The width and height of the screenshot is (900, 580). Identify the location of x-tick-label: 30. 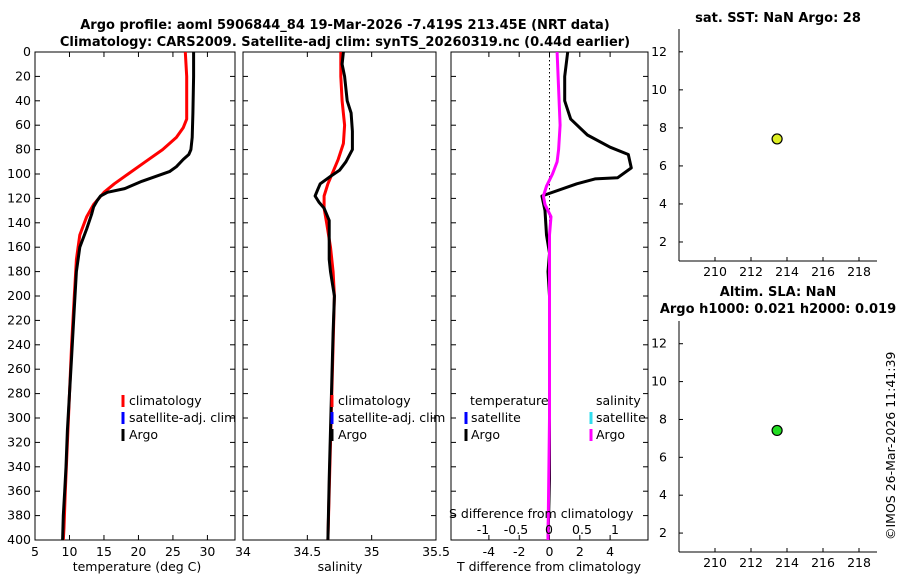
(207, 551).